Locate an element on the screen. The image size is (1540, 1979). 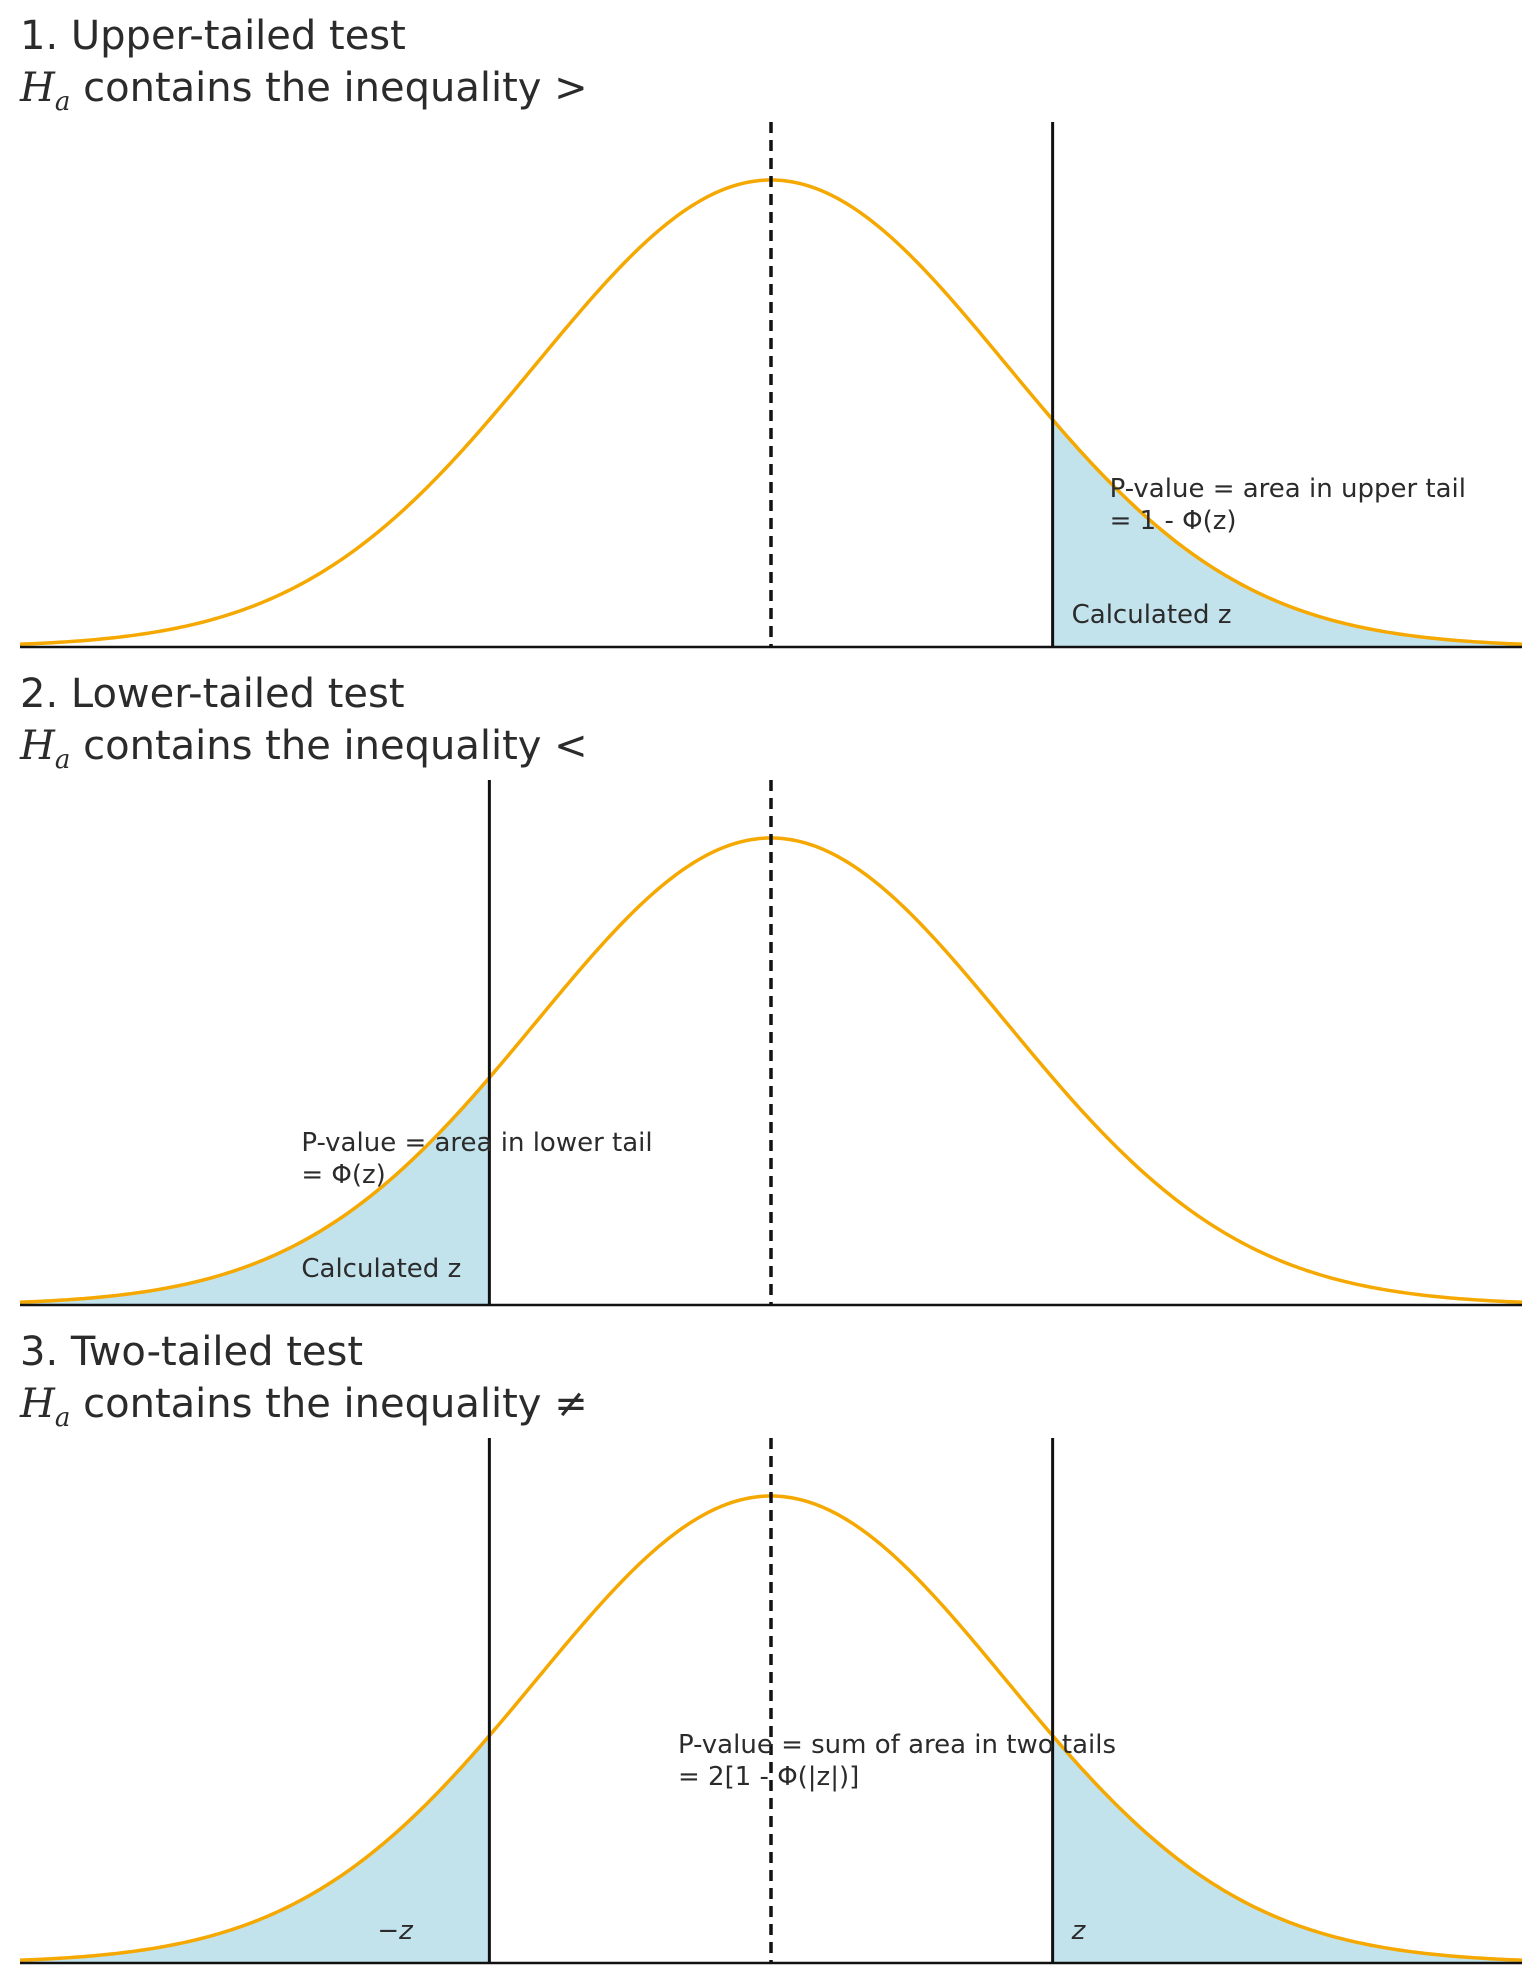
panel-subtitle: Ha contains the inequality ≠ is located at coordinates (304, 1411).